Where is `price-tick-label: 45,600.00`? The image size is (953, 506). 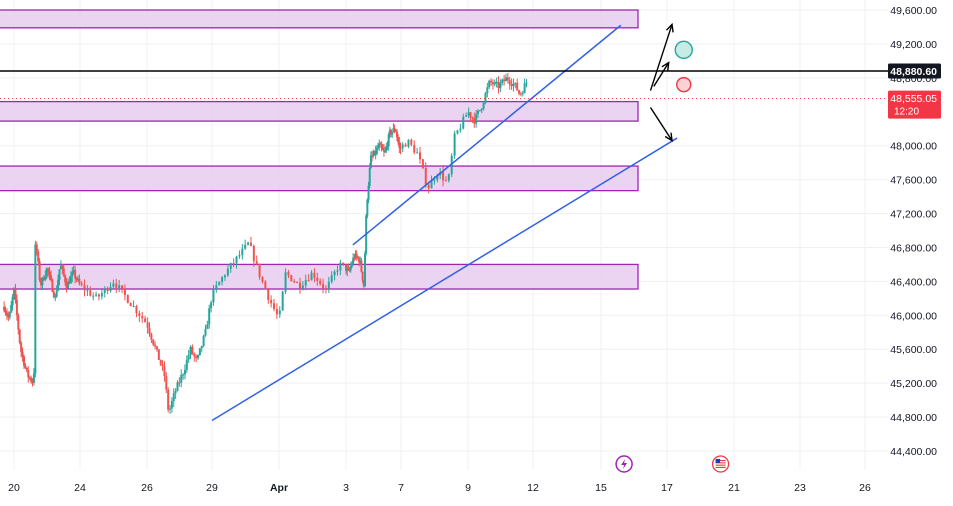 price-tick-label: 45,600.00 is located at coordinates (913, 350).